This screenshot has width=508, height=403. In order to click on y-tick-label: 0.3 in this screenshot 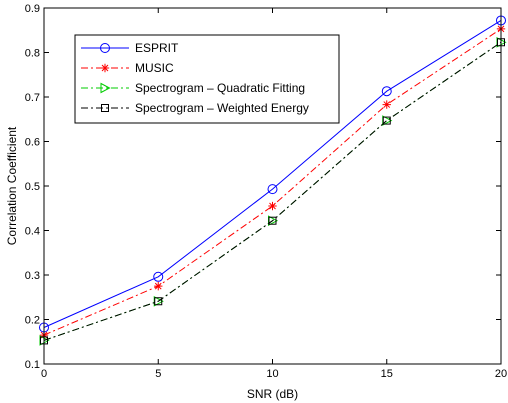, I will do `click(32, 276)`.